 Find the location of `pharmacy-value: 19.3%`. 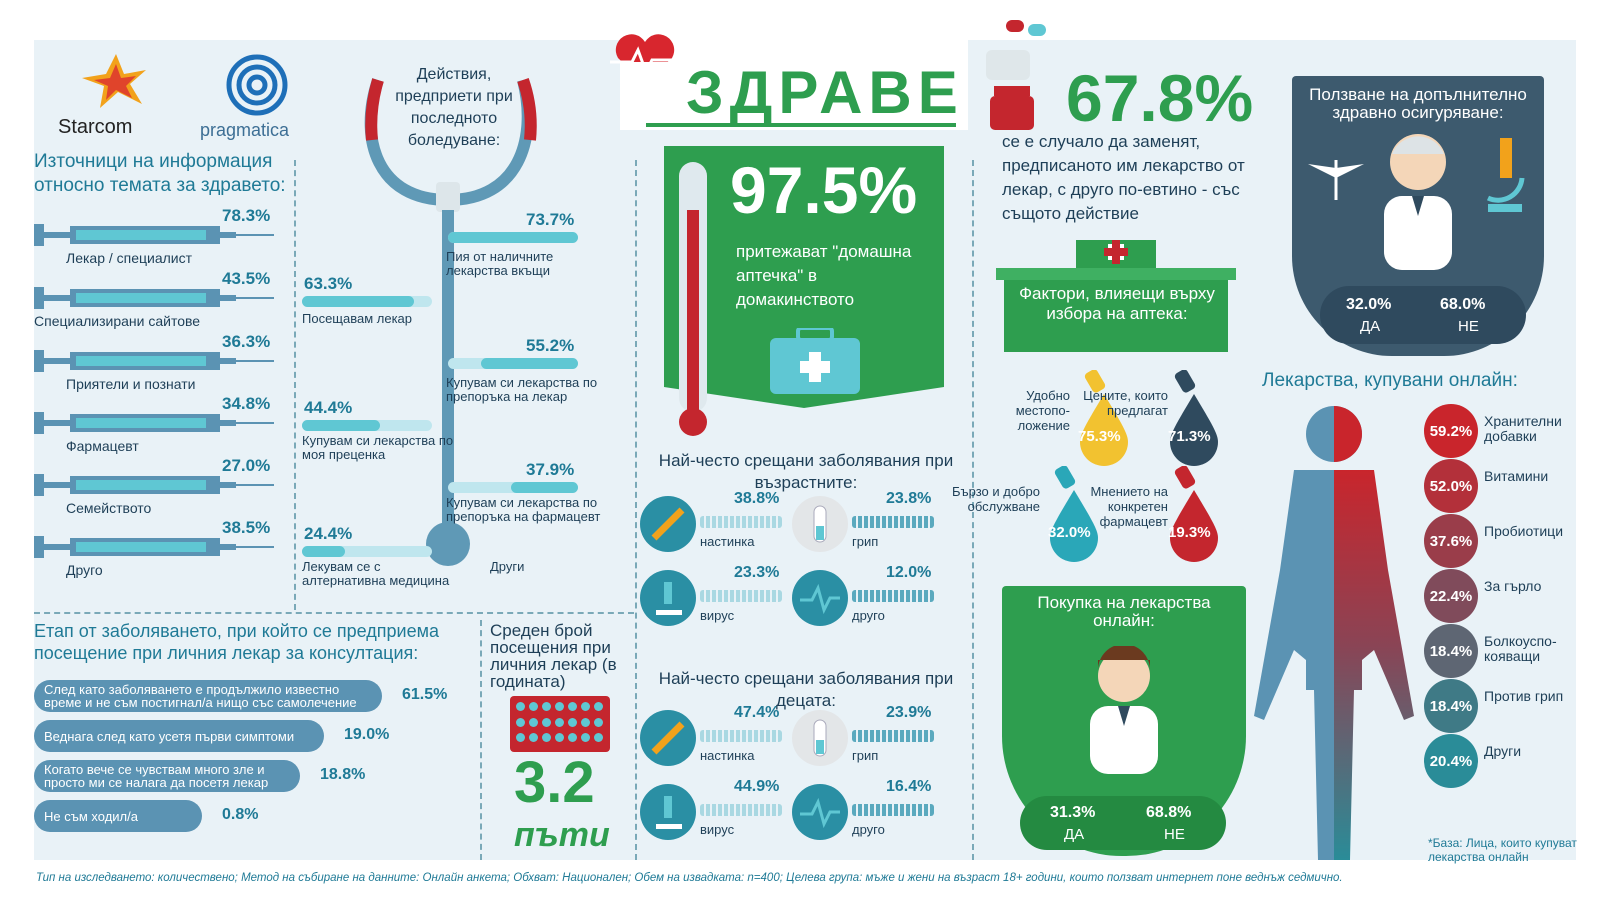

pharmacy-value: 19.3% is located at coordinates (1189, 532).